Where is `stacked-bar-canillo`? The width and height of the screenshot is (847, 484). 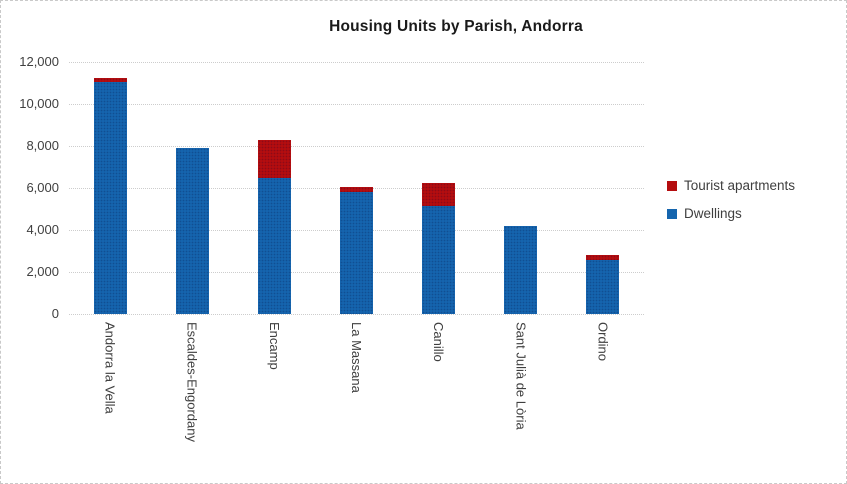
stacked-bar-canillo is located at coordinates (439, 248).